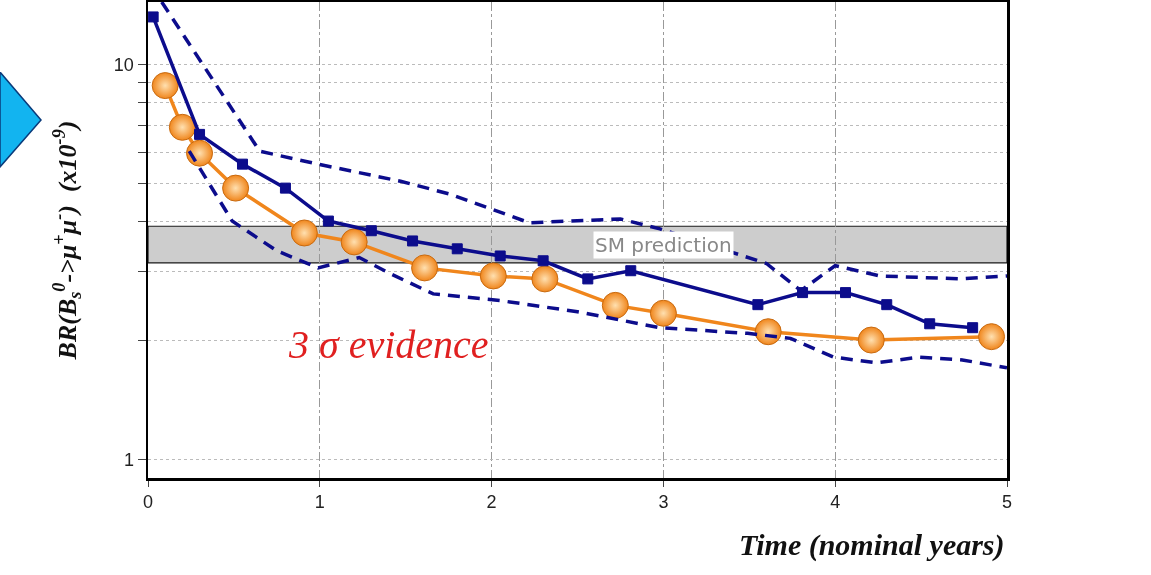  Describe the element at coordinates (663, 502) in the screenshot. I see `x-tick-label: 3` at that location.